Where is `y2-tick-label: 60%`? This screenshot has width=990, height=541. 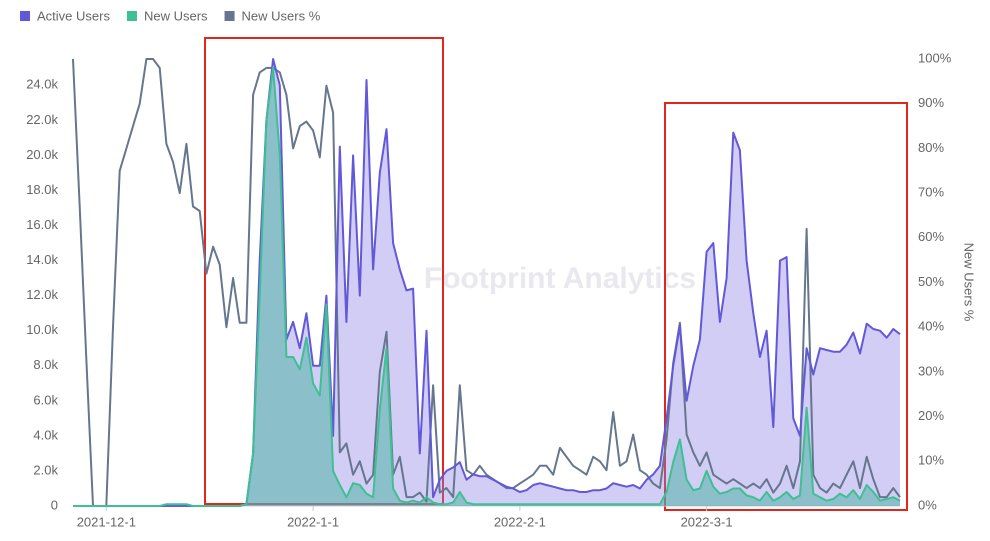 y2-tick-label: 60% is located at coordinates (931, 236).